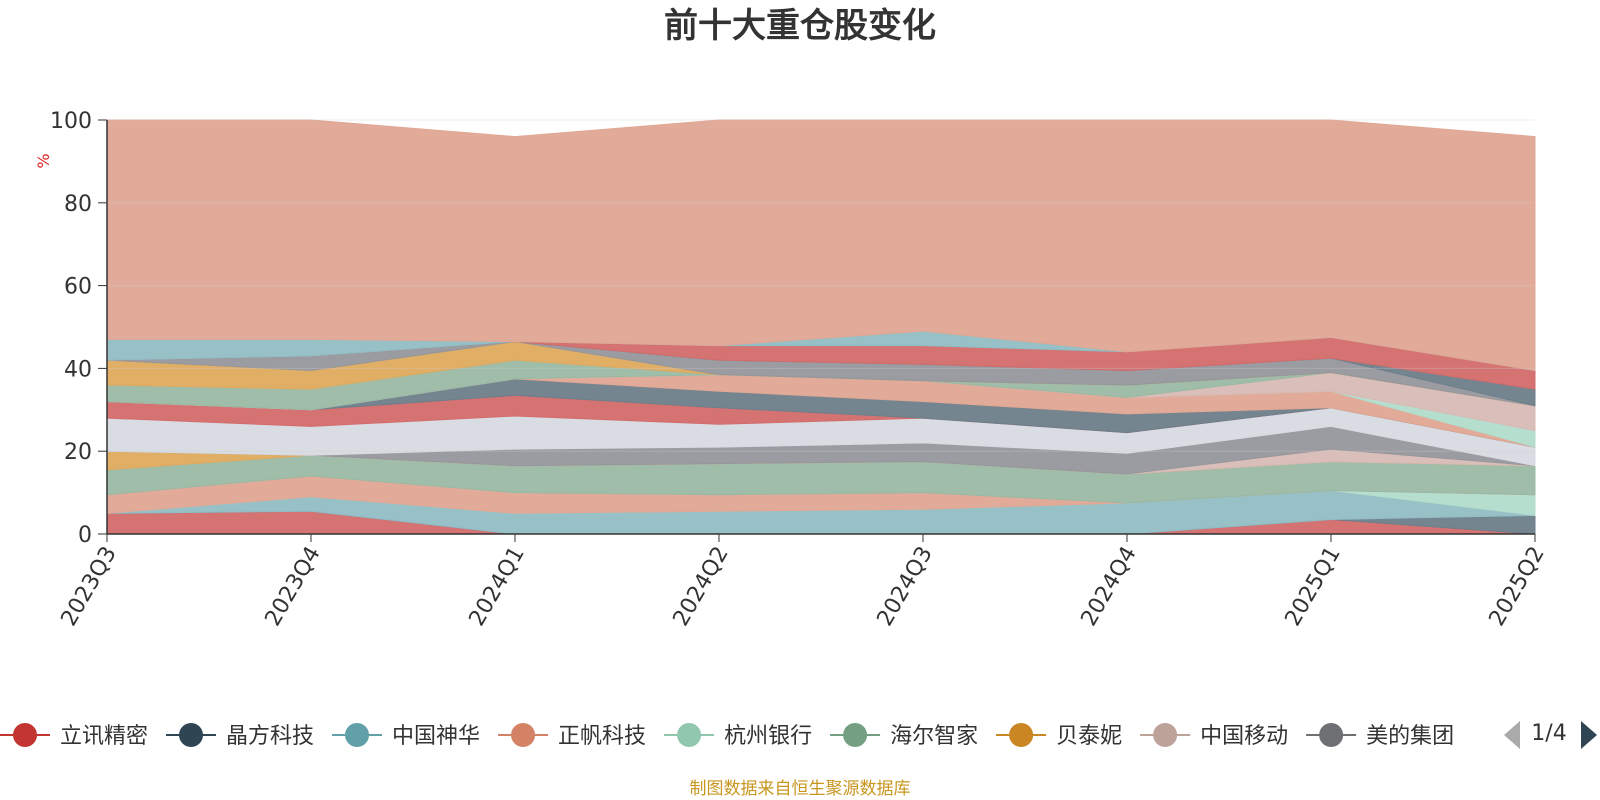 The image size is (1600, 800). I want to click on y-tick-label: 80, so click(78, 204).